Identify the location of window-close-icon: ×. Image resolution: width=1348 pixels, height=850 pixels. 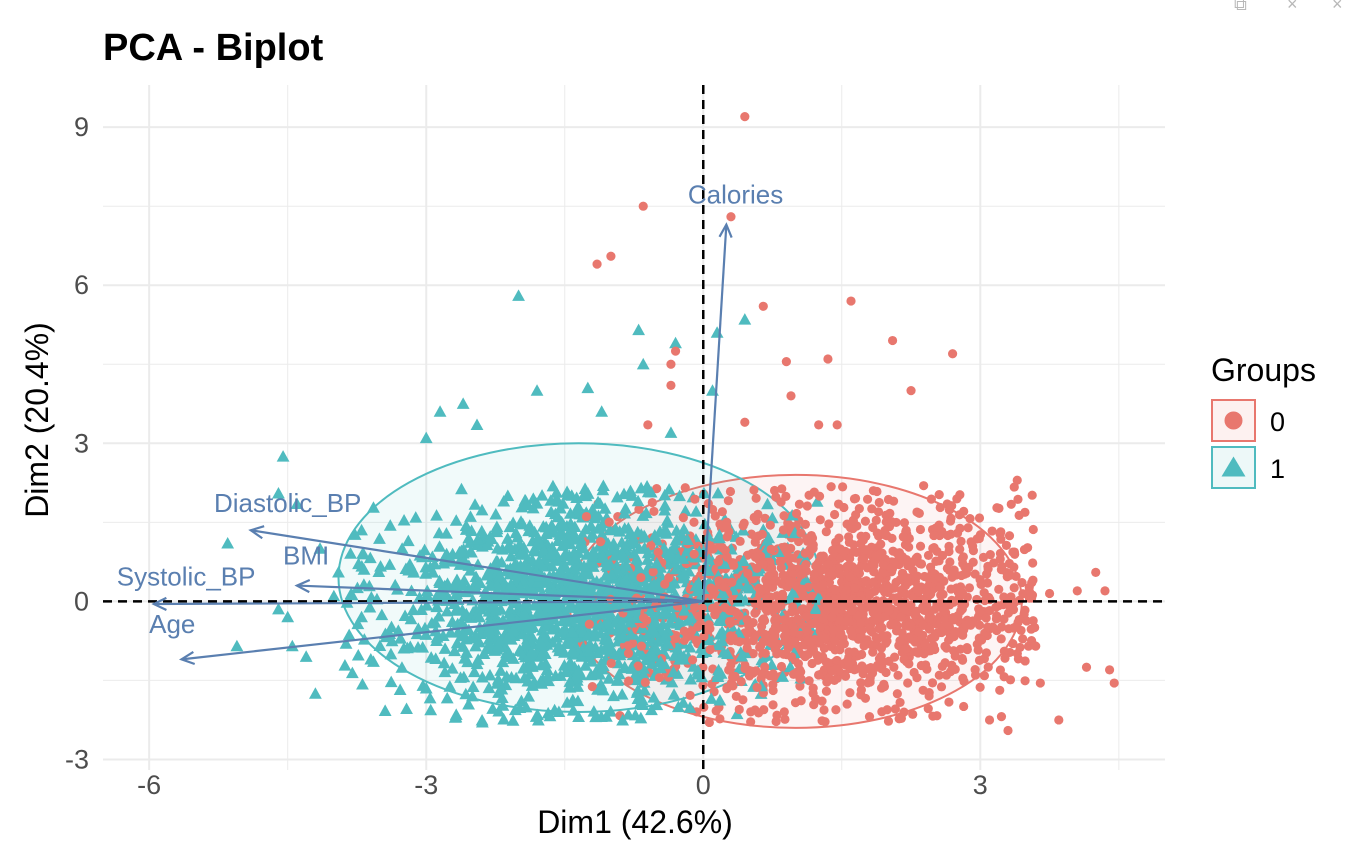
(1292, 7).